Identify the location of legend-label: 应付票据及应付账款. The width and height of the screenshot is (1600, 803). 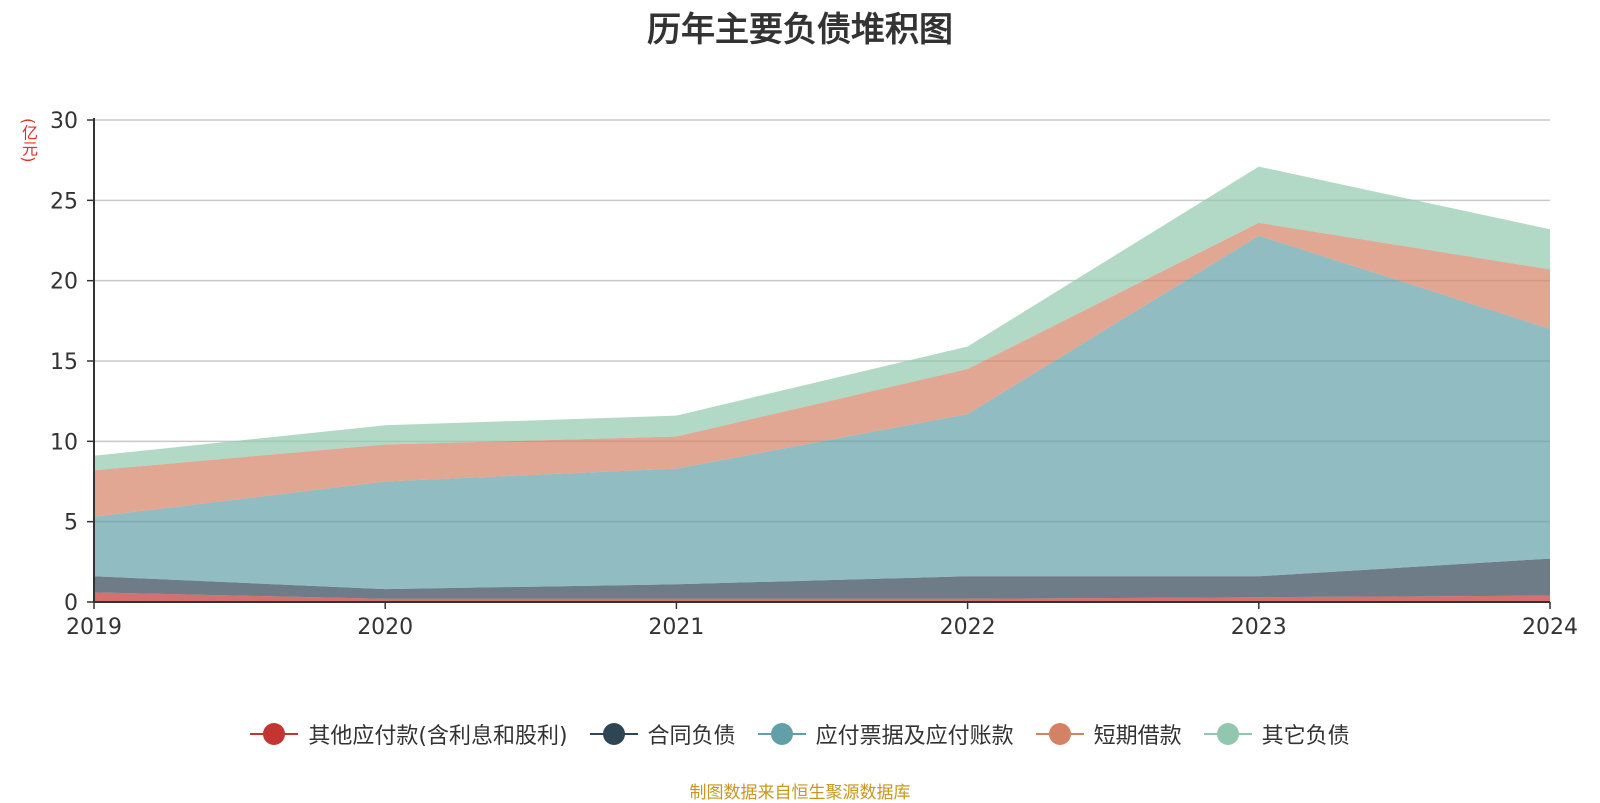
(914, 736).